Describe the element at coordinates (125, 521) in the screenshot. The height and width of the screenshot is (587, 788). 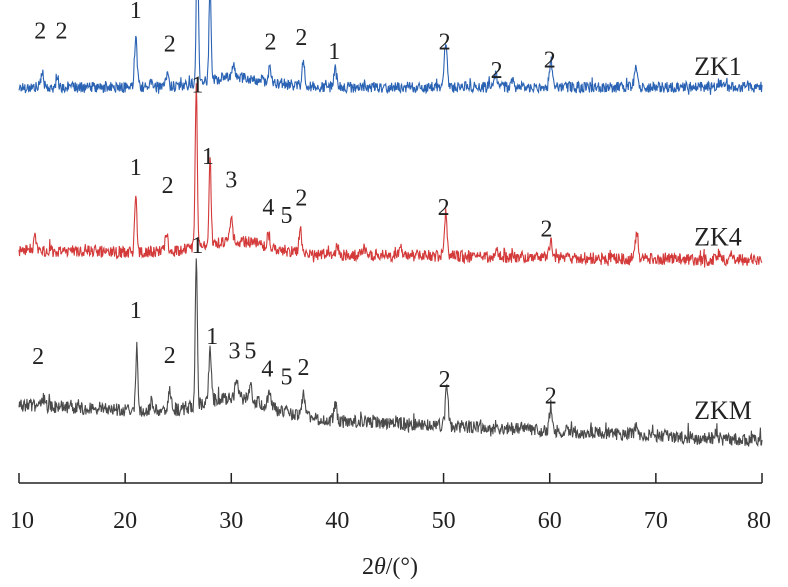
I see `x-tick-label: 20` at that location.